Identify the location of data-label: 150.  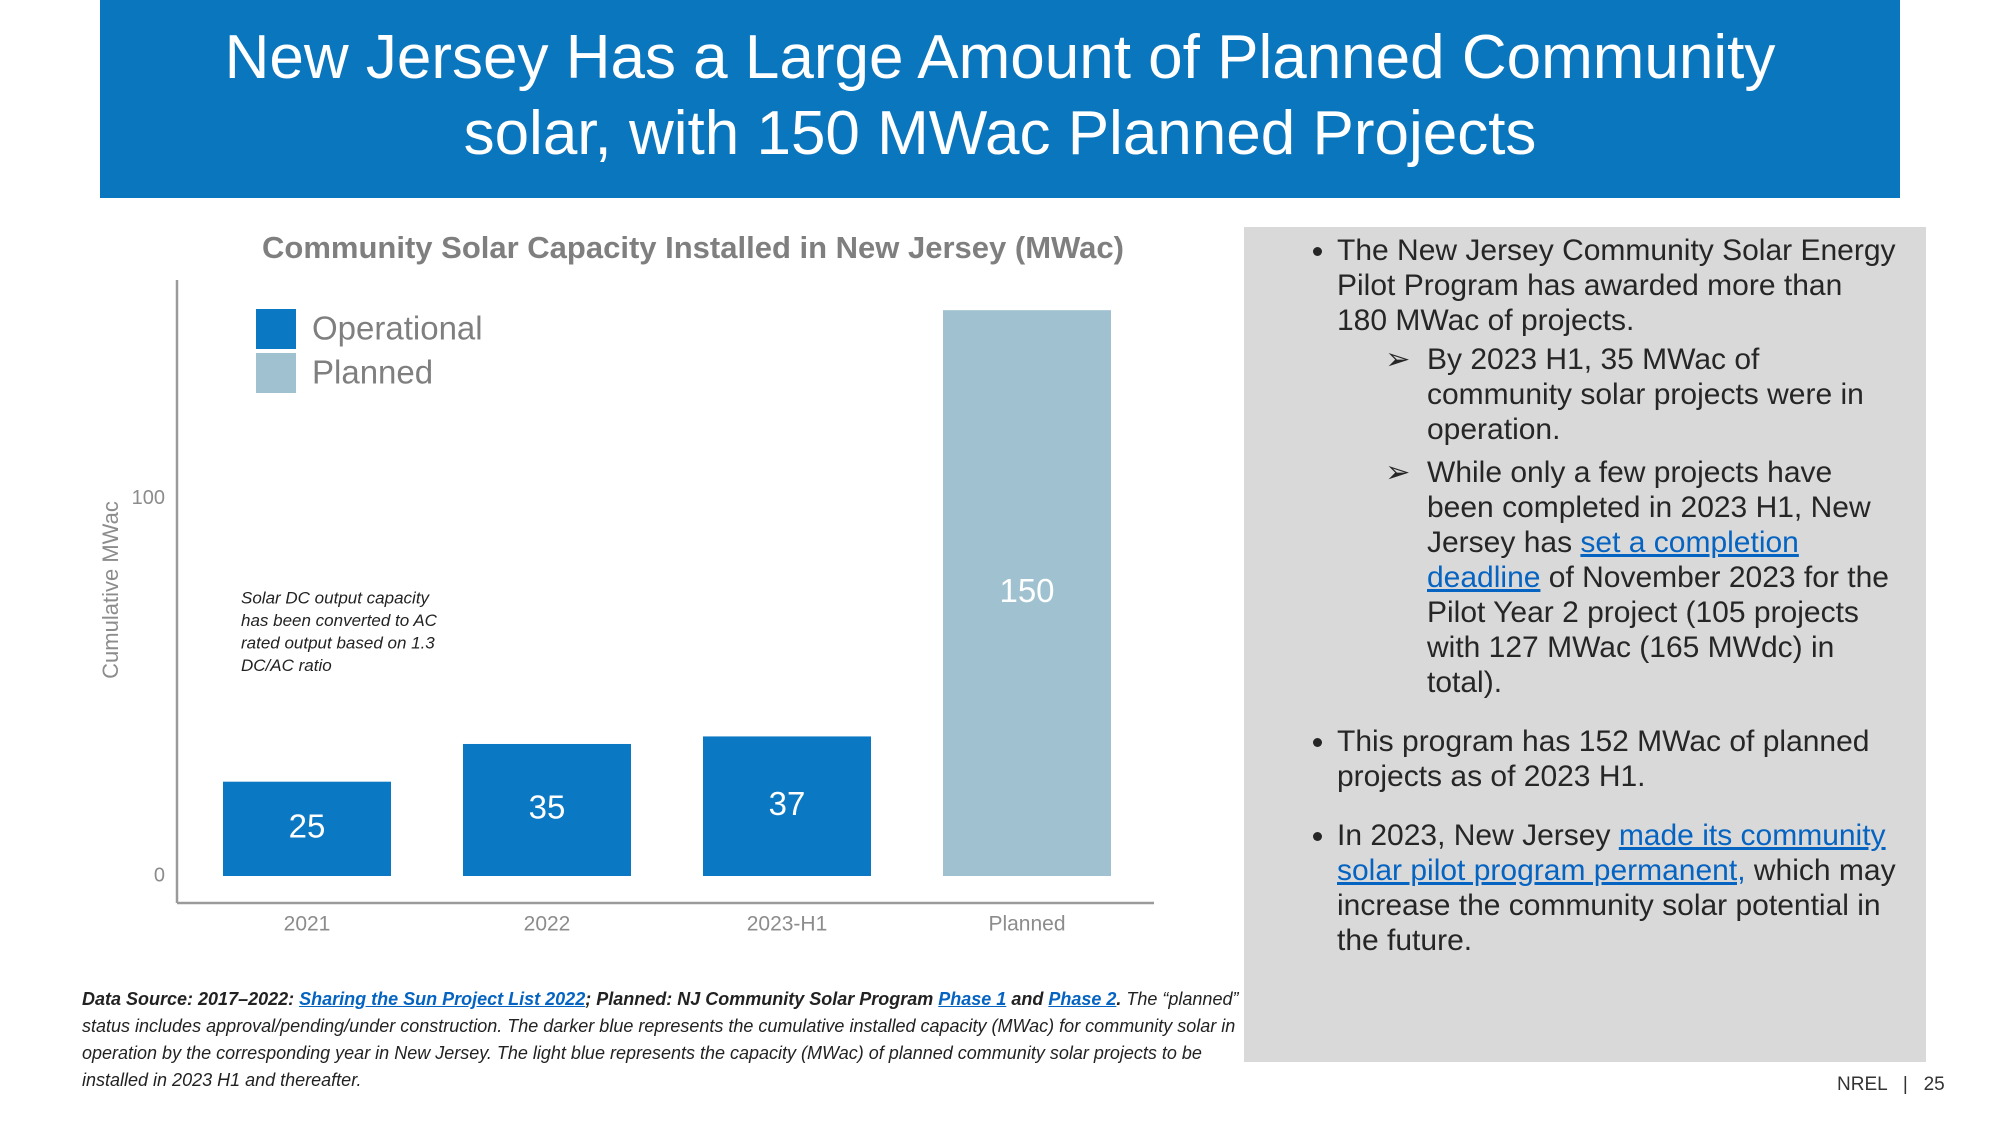
(1026, 590).